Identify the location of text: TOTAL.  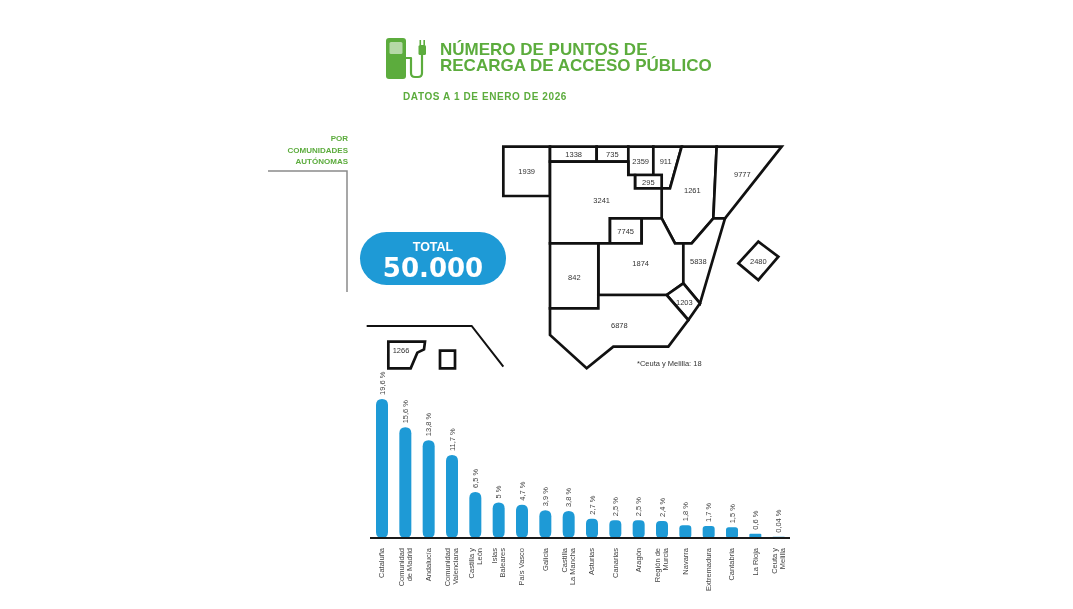
(433, 247).